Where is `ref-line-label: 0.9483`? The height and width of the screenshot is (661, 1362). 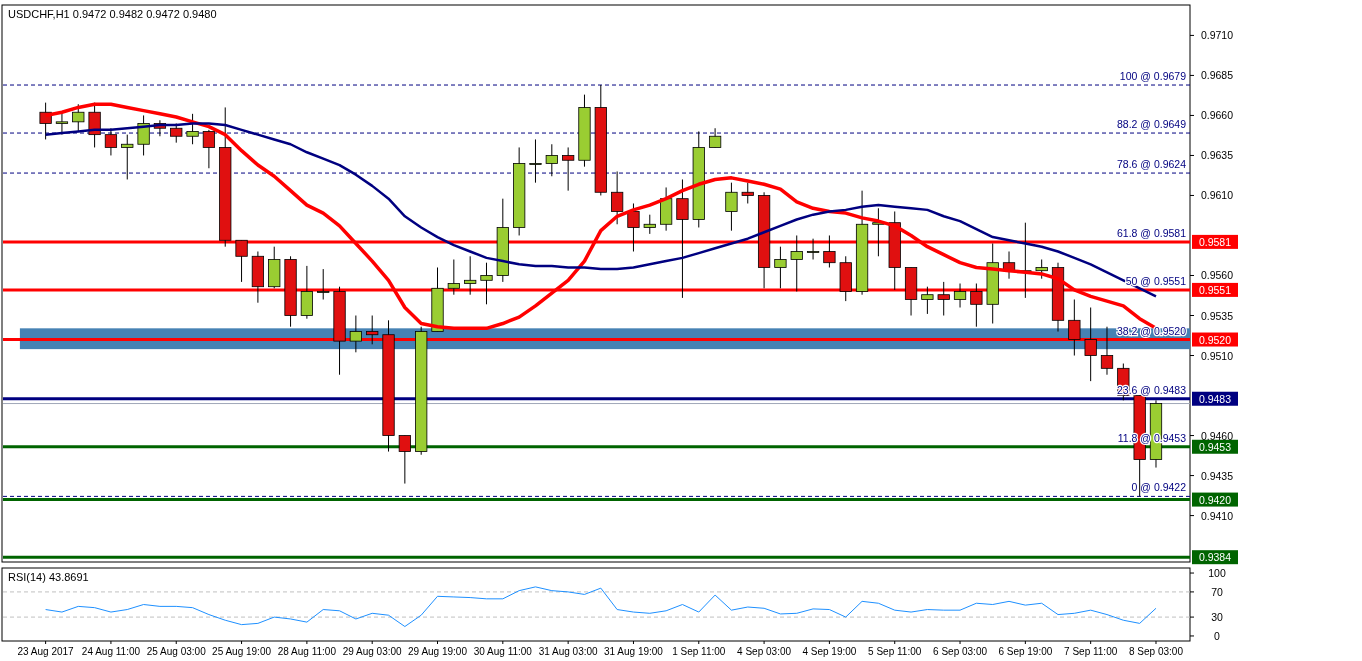 ref-line-label: 0.9483 is located at coordinates (1215, 398).